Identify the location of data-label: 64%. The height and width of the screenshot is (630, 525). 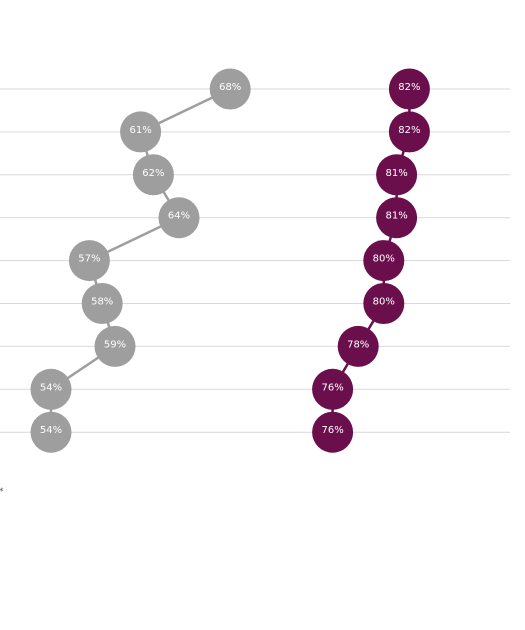
(179, 216).